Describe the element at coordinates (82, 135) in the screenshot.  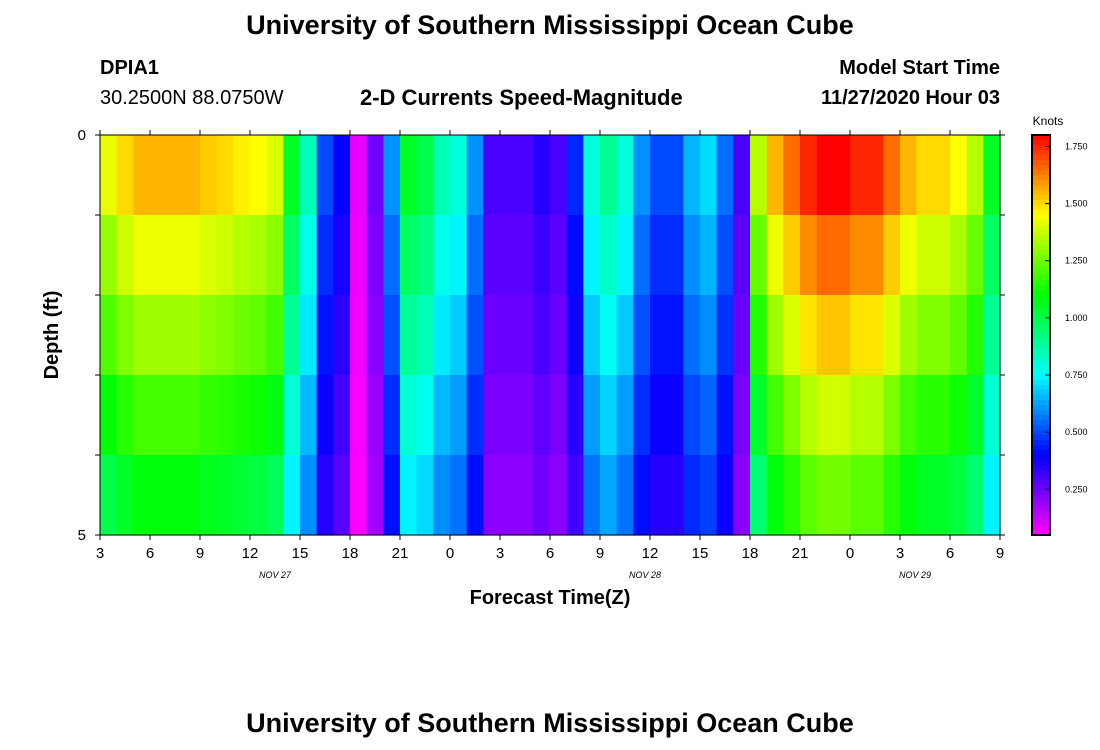
I see `y-tick-label: 0` at that location.